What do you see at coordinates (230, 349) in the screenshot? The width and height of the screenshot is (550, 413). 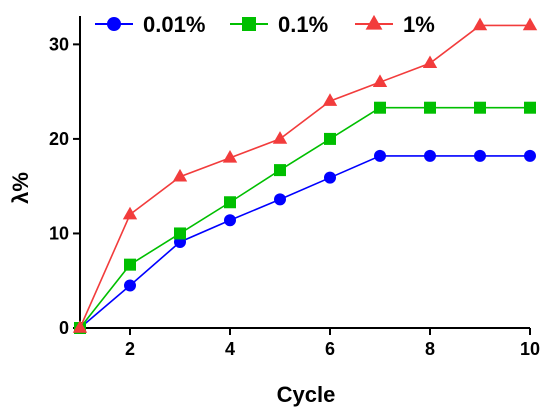 I see `x-tick-label: 4` at bounding box center [230, 349].